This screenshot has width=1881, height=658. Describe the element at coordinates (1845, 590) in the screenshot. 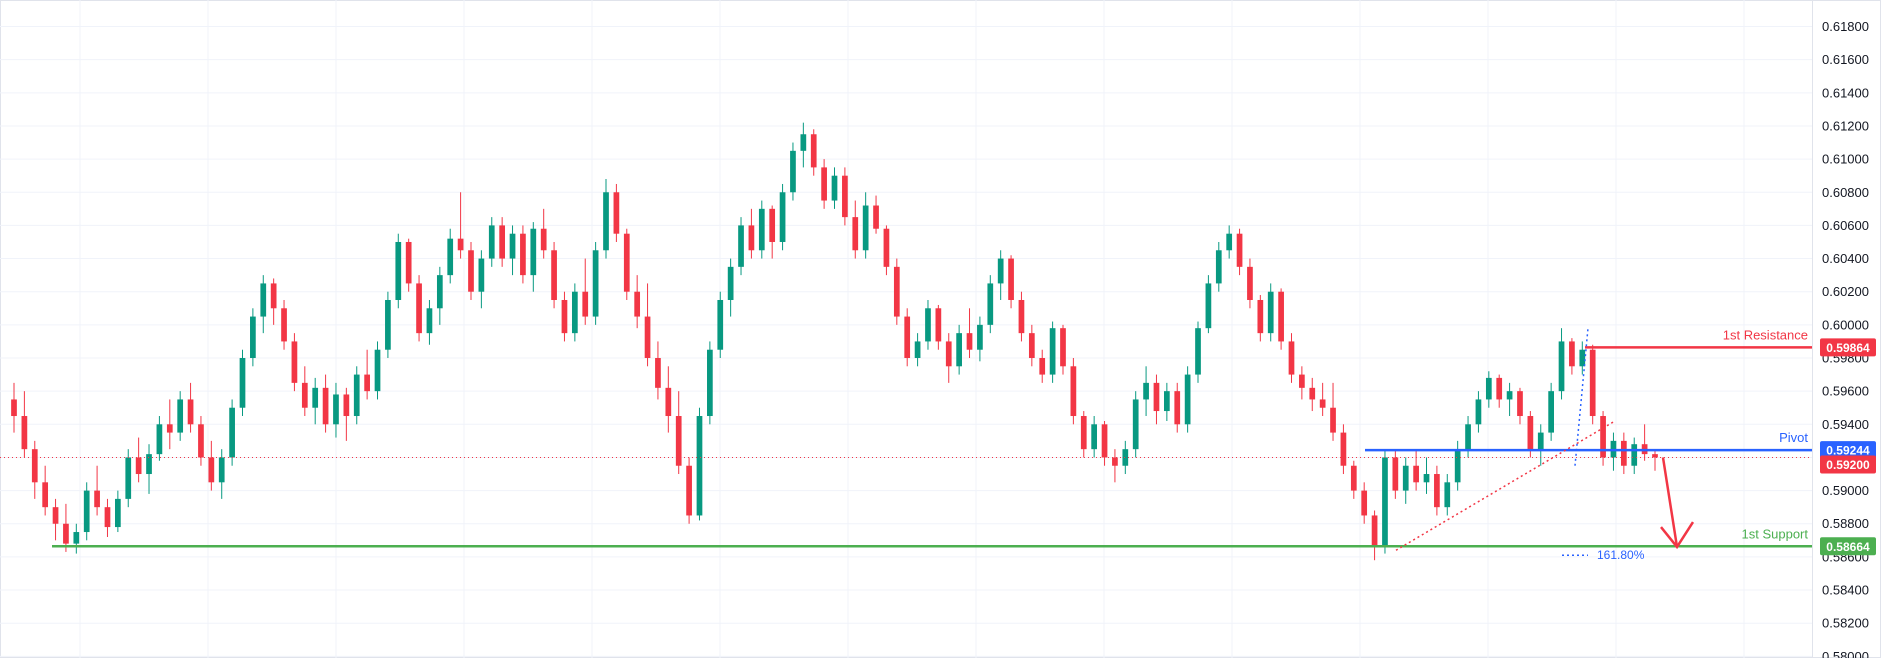

I see `y-tick-label: 0.58400` at that location.